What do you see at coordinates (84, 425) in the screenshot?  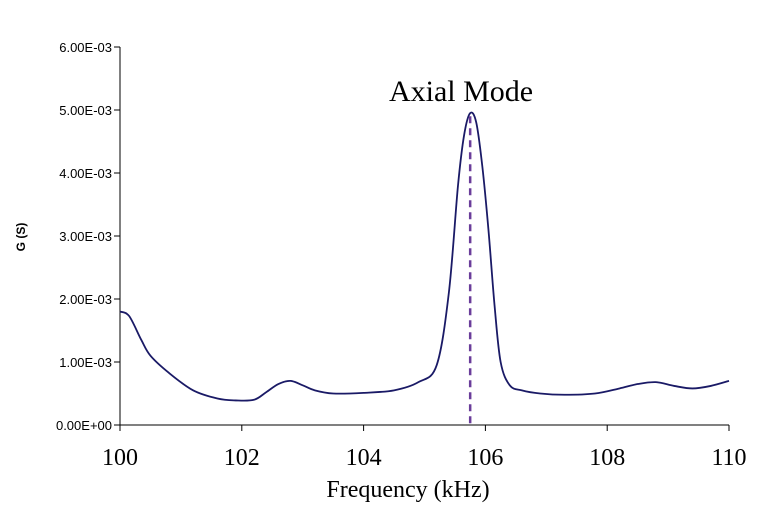 I see `y-tick-label: 0.00E+00` at bounding box center [84, 425].